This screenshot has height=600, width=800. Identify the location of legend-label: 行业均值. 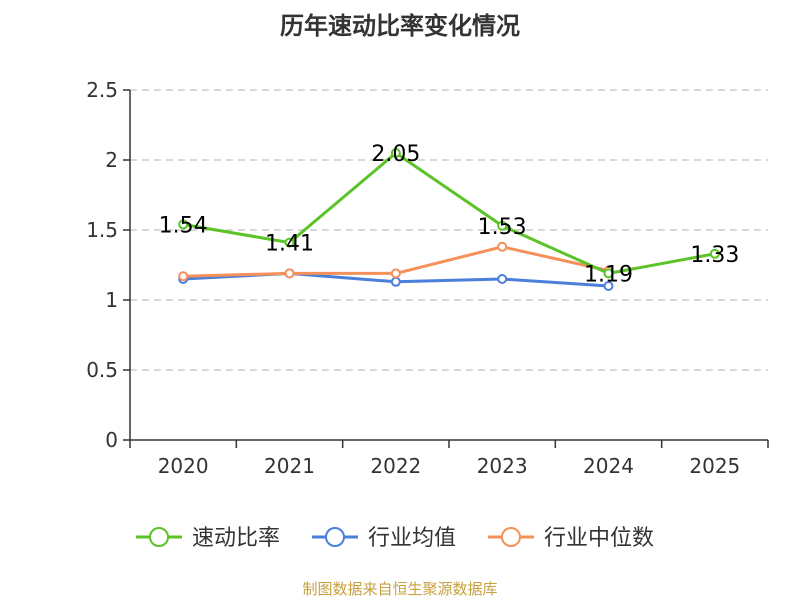
(412, 538).